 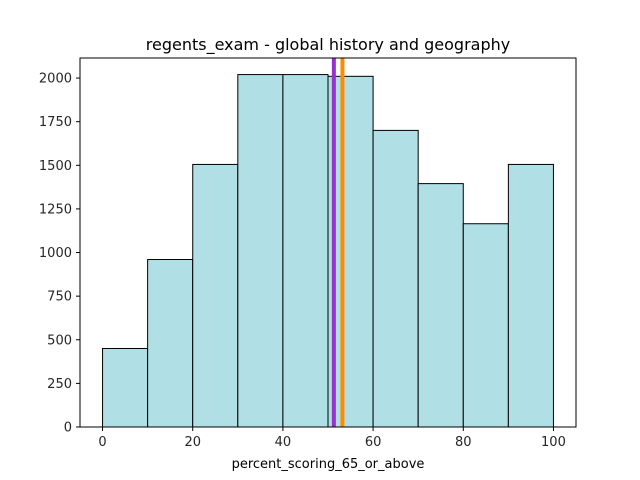 What do you see at coordinates (59, 297) in the screenshot?
I see `y-tick-label-3: 750` at bounding box center [59, 297].